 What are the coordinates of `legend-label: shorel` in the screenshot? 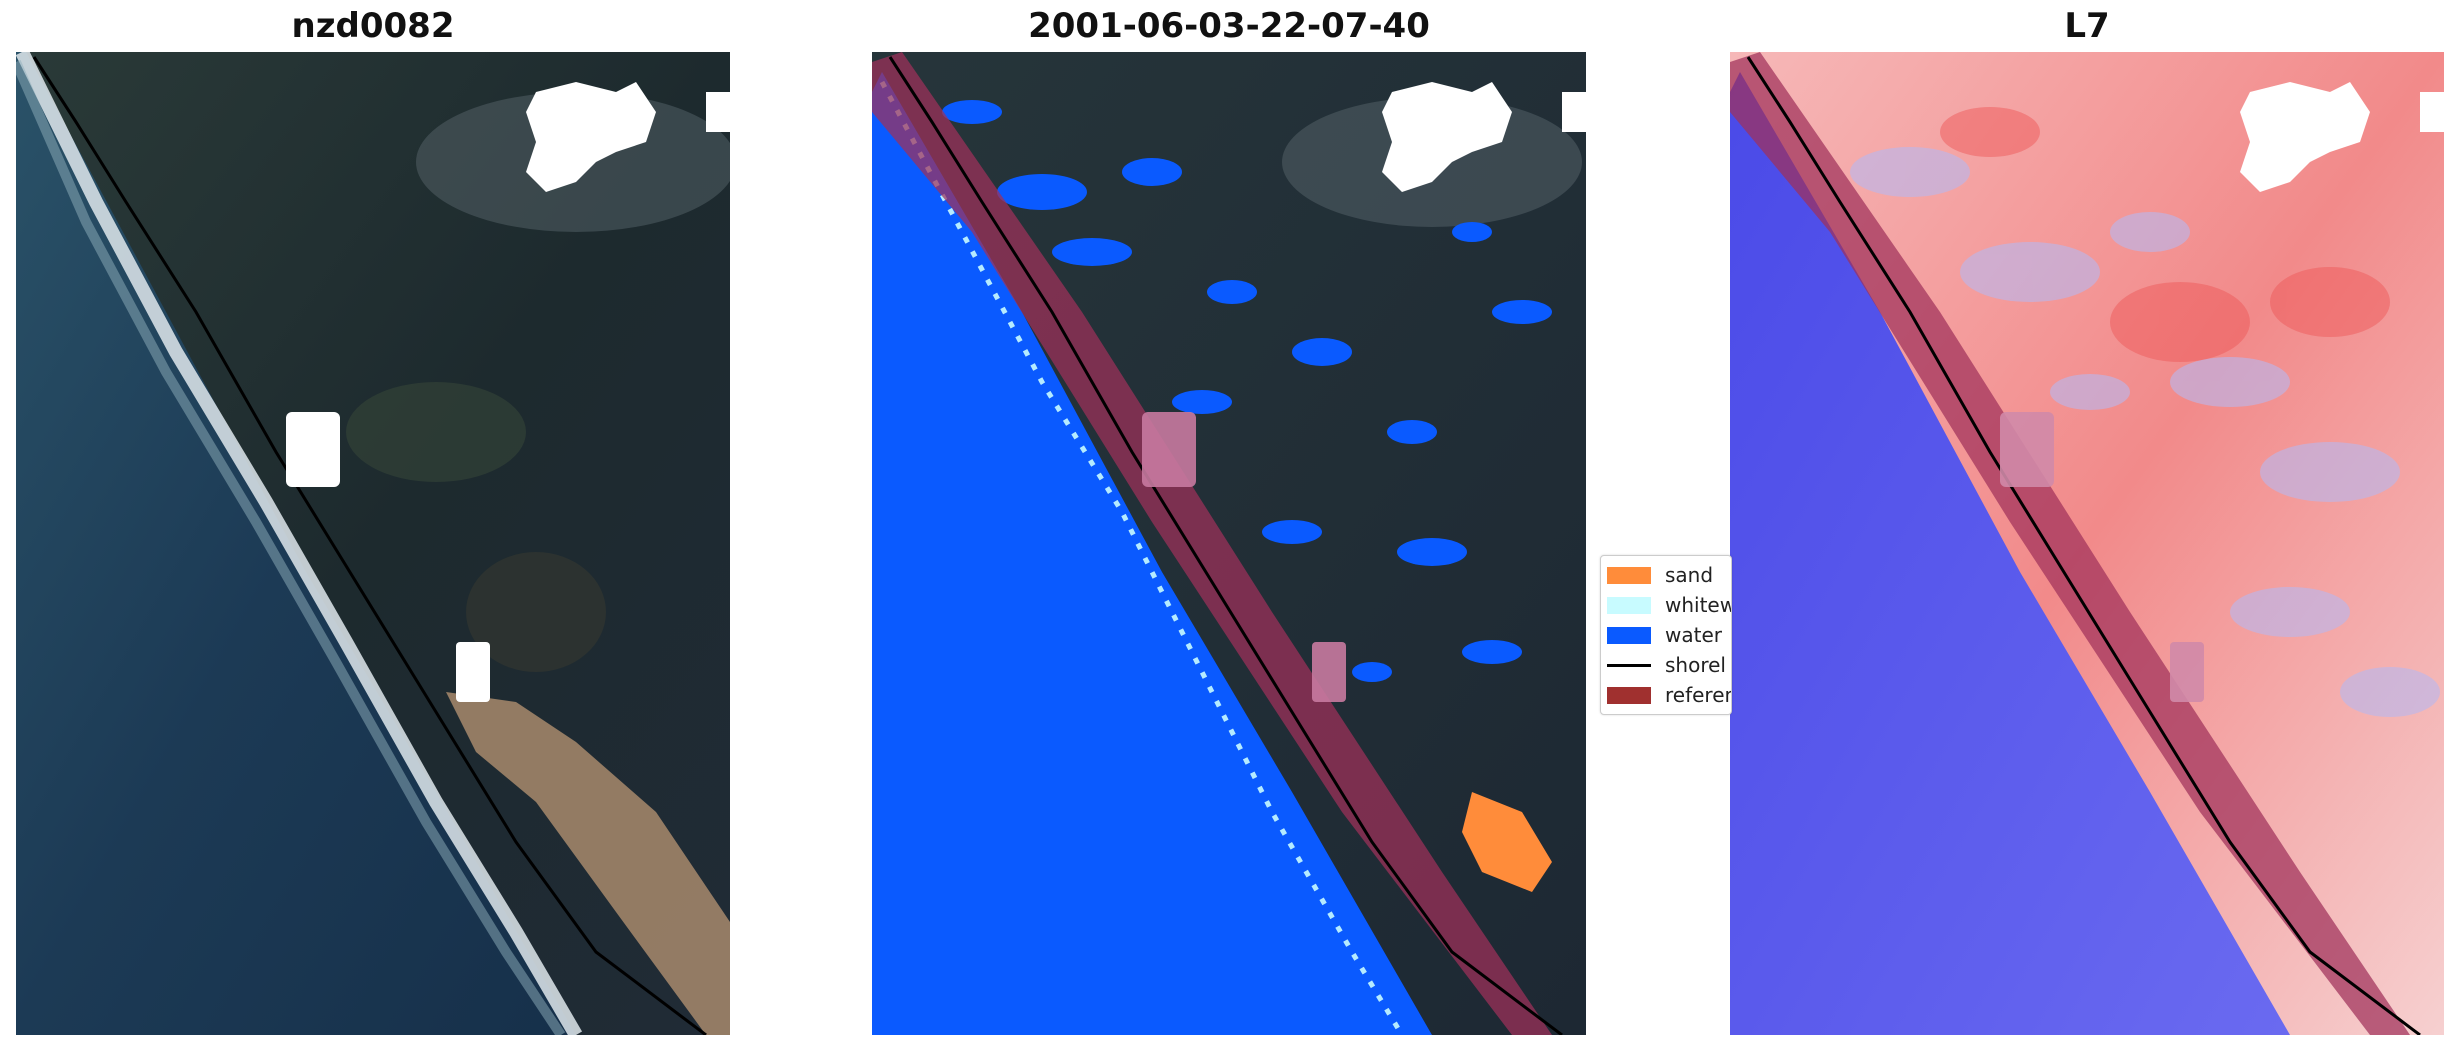 It's located at (1695, 665).